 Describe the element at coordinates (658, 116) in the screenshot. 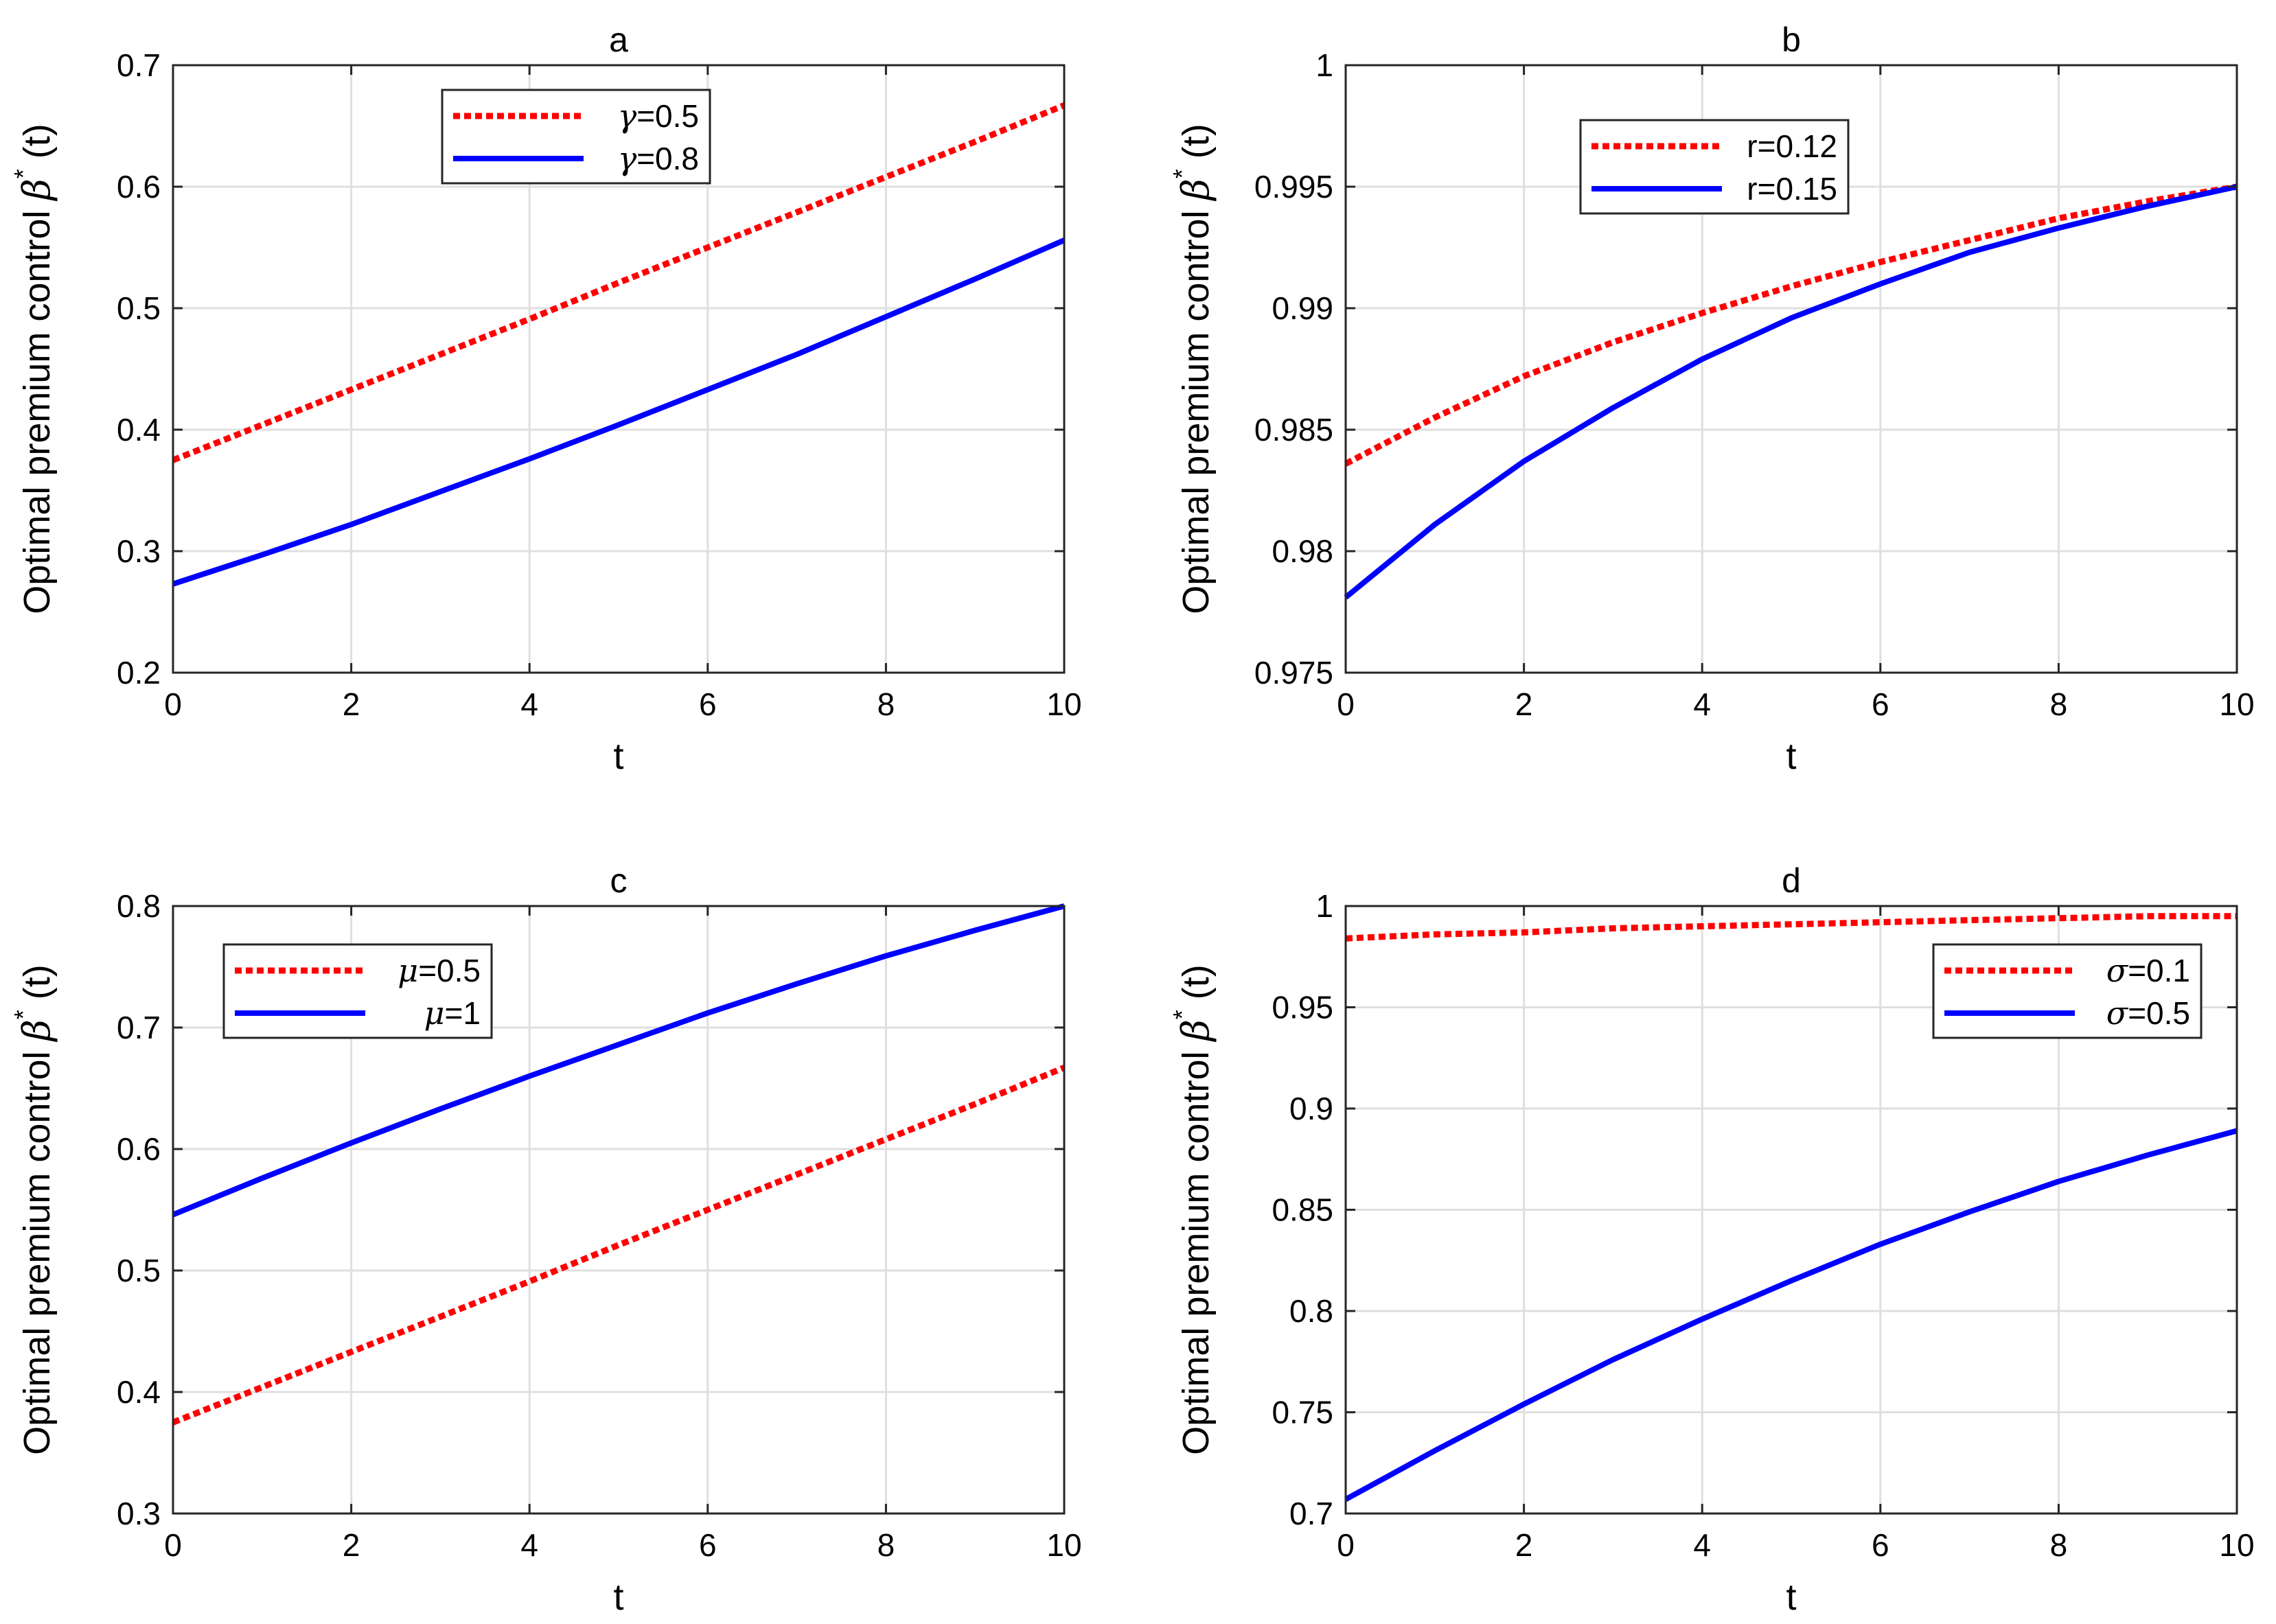

I see `legend-entry-1: γ=0.5` at that location.